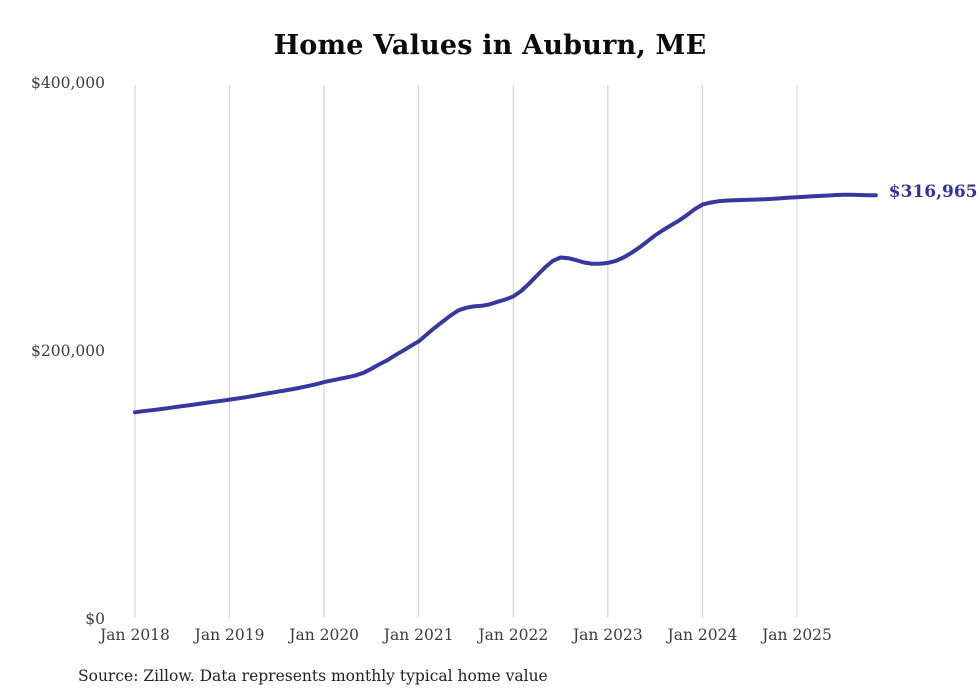 Image resolution: width=980 pixels, height=699 pixels. What do you see at coordinates (512, 635) in the screenshot?
I see `x-tick-label: Jan 2022` at bounding box center [512, 635].